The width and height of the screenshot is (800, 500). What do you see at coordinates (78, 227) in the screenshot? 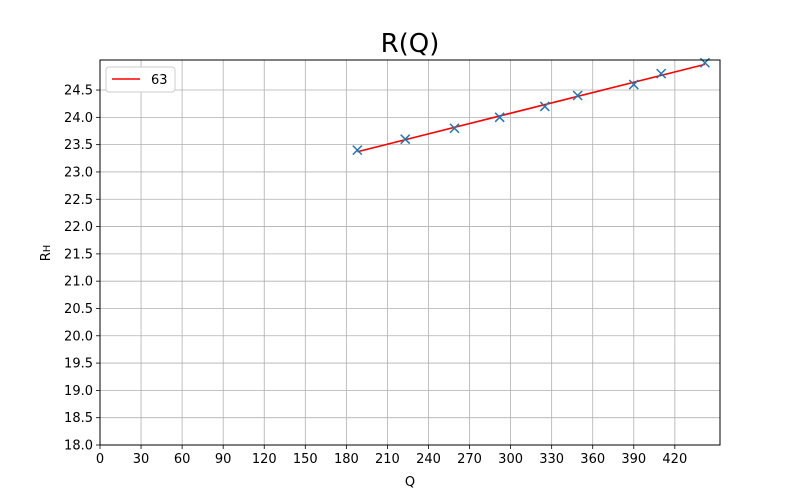
I see `y-tick-label: 22.0` at bounding box center [78, 227].